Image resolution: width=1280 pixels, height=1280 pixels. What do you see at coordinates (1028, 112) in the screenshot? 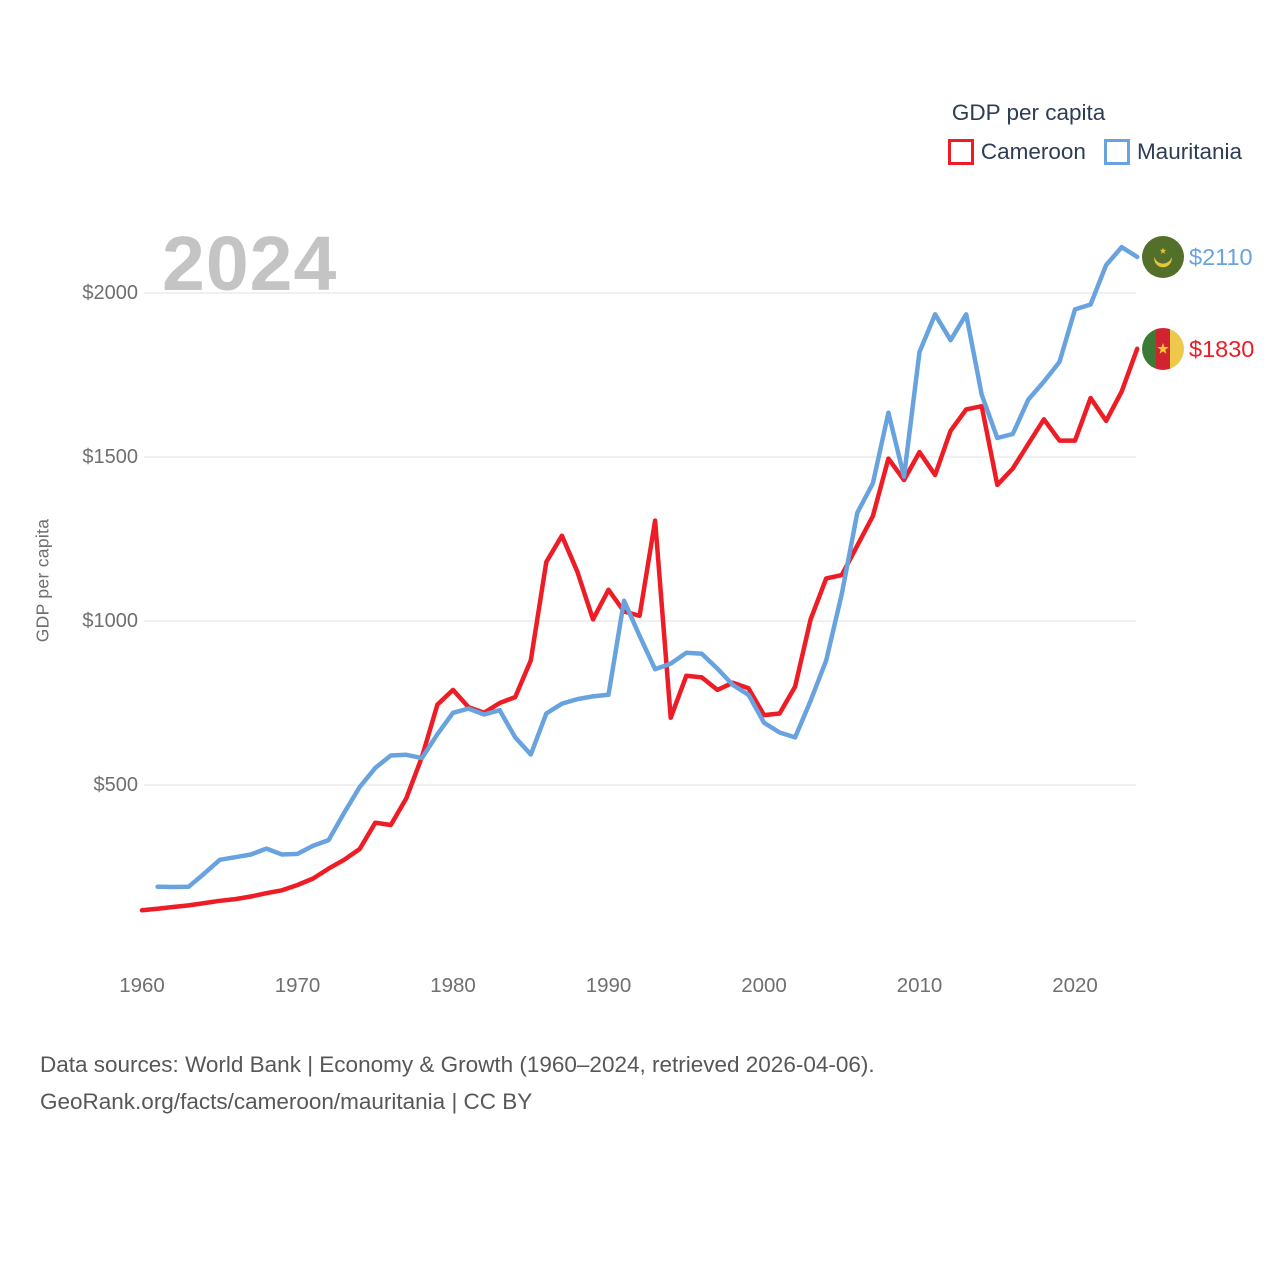
I see `legend-title: GDP per capita` at bounding box center [1028, 112].